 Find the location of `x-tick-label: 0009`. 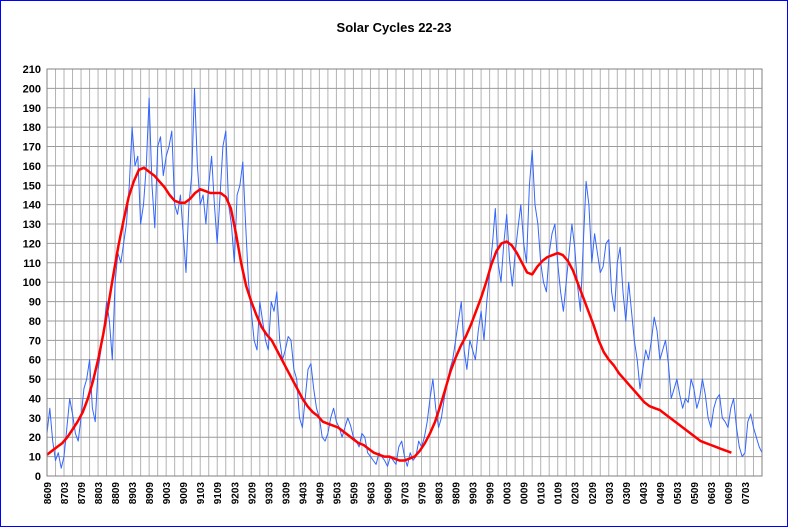

x-tick-label: 0009 is located at coordinates (525, 493).